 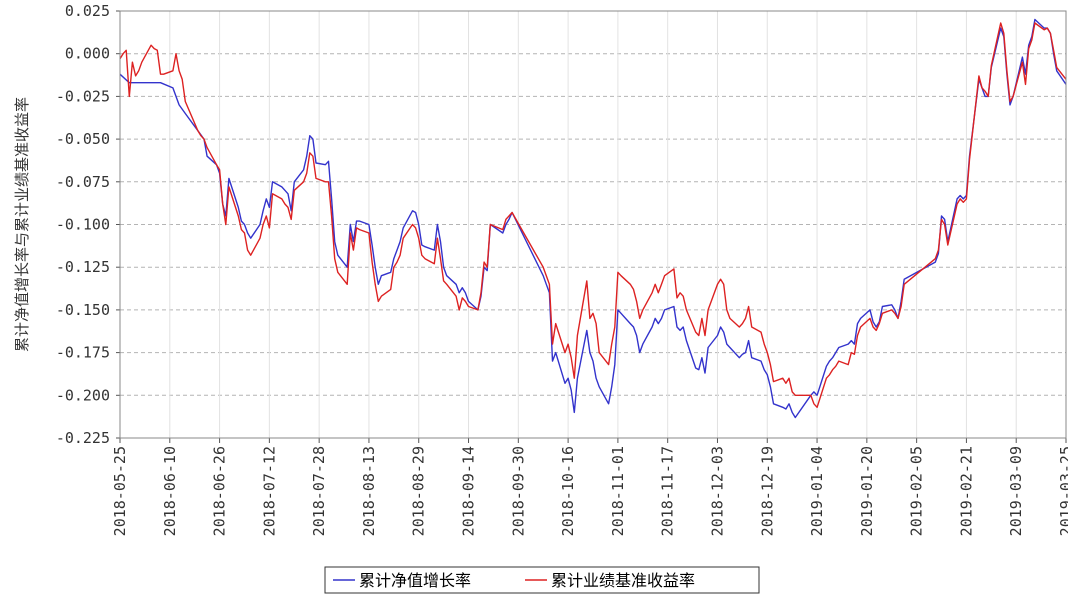 What do you see at coordinates (1016, 491) in the screenshot?
I see `x-tick-label: 2019-03-09` at bounding box center [1016, 491].